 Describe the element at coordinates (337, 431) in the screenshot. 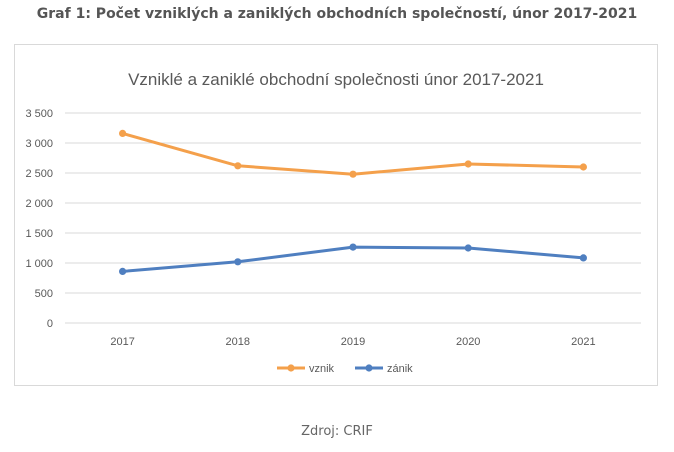

I see `source-note: Zdroj: CRIF` at that location.